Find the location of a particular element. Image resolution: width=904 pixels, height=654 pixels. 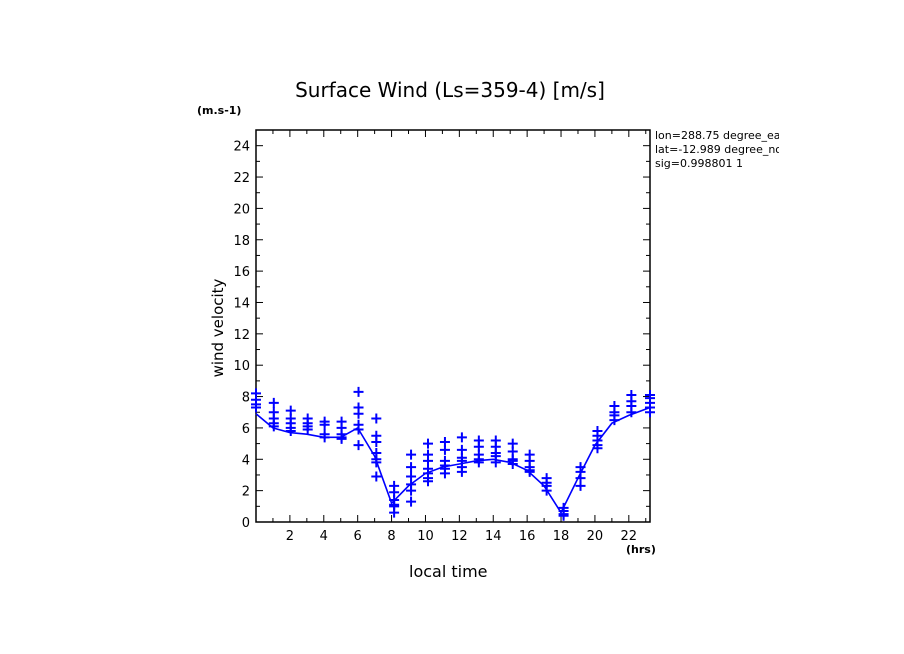

y-tick-label: 14 is located at coordinates (241, 303).